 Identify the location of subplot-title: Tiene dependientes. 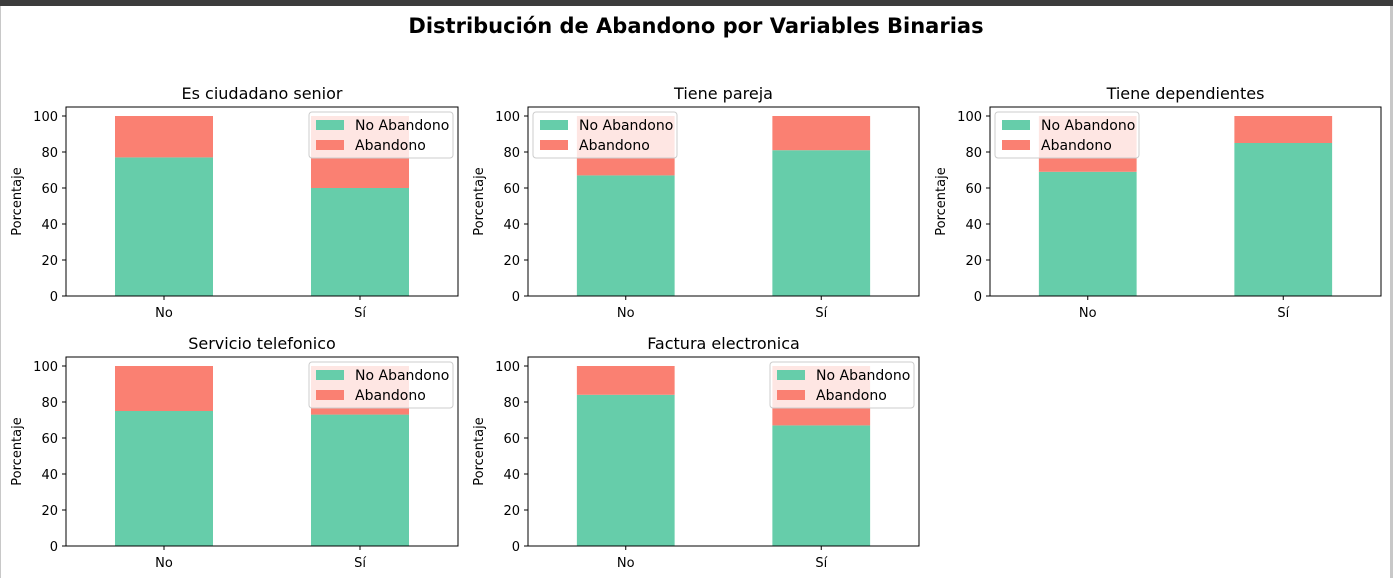
(1185, 93).